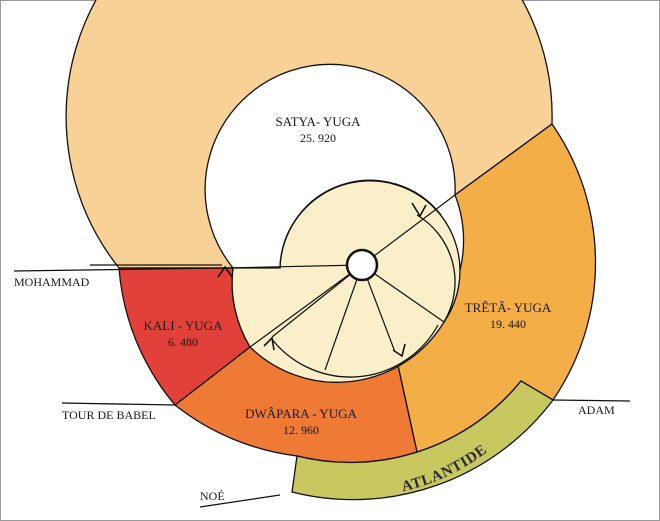  What do you see at coordinates (184, 325) in the screenshot?
I see `kali-yuga-label: KALI - YUGA` at bounding box center [184, 325].